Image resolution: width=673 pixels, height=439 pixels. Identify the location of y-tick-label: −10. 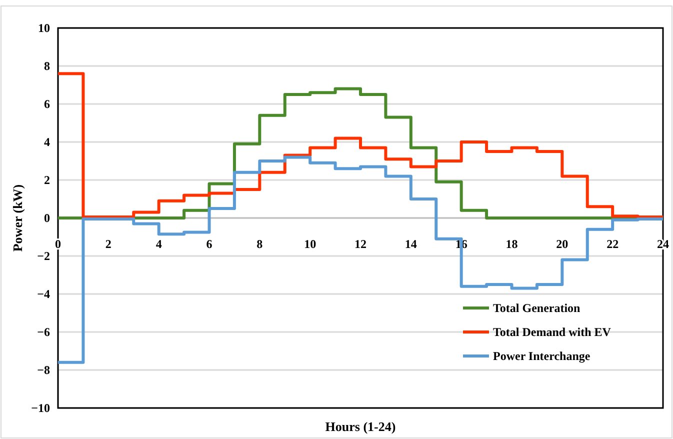
(40, 408).